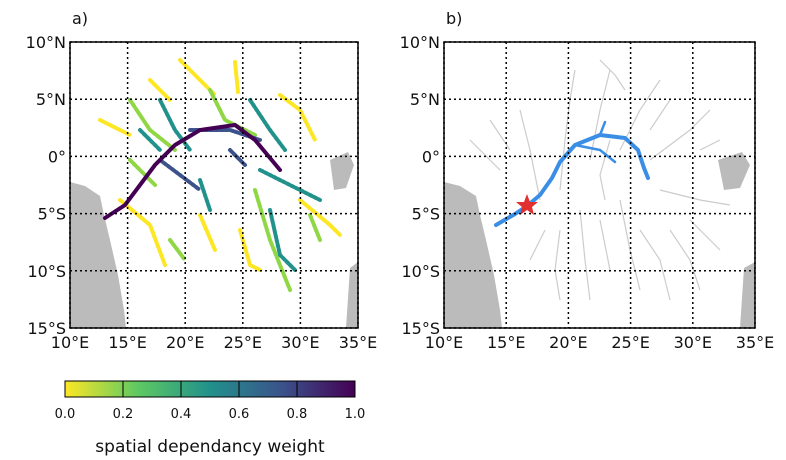 This screenshot has width=786, height=460. Describe the element at coordinates (355, 414) in the screenshot. I see `colorbar-tick-label: 1.0` at that location.